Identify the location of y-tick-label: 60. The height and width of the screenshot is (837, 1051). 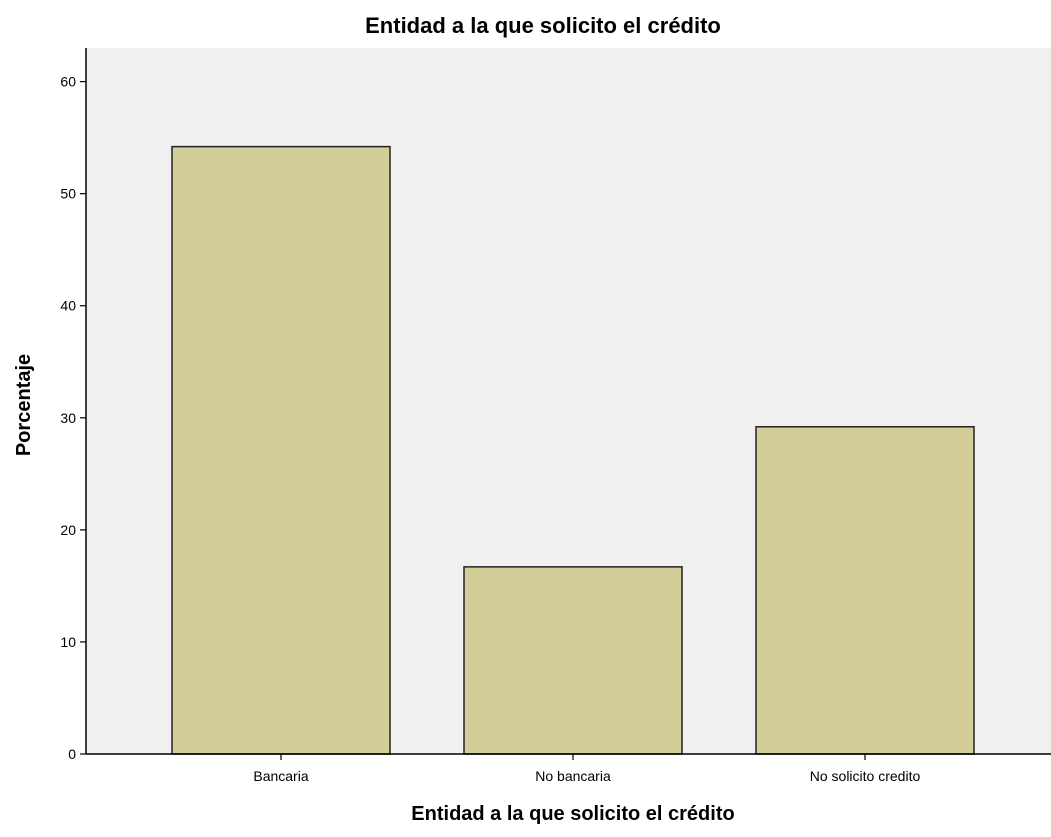
(68, 82).